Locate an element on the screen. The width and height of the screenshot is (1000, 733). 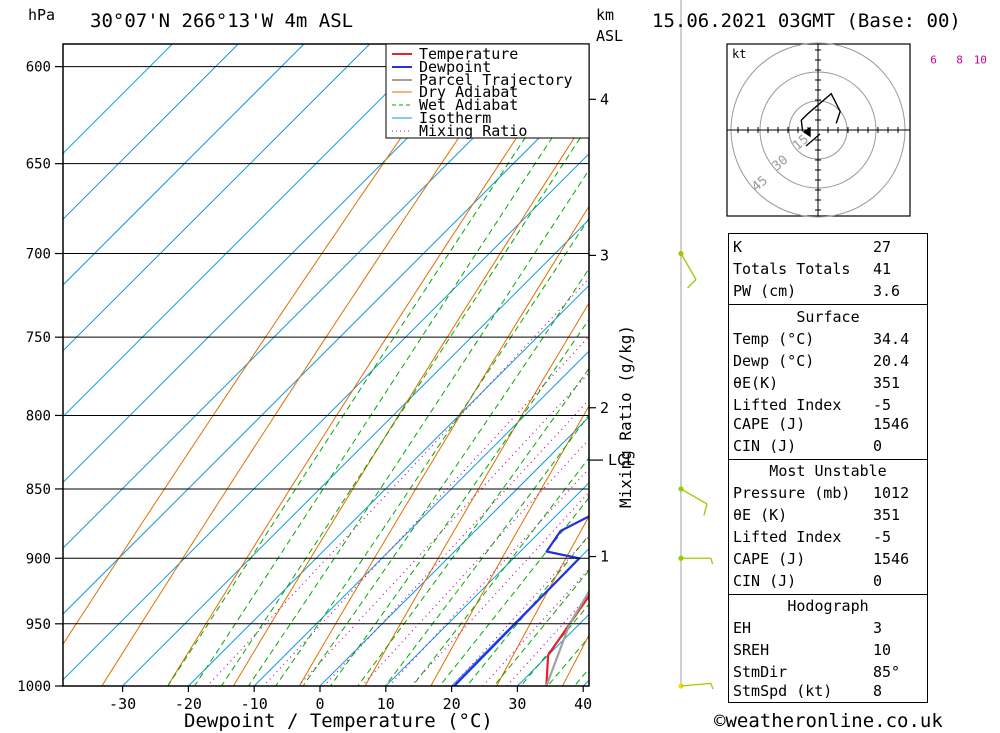
index-value: 27 is located at coordinates (882, 247).